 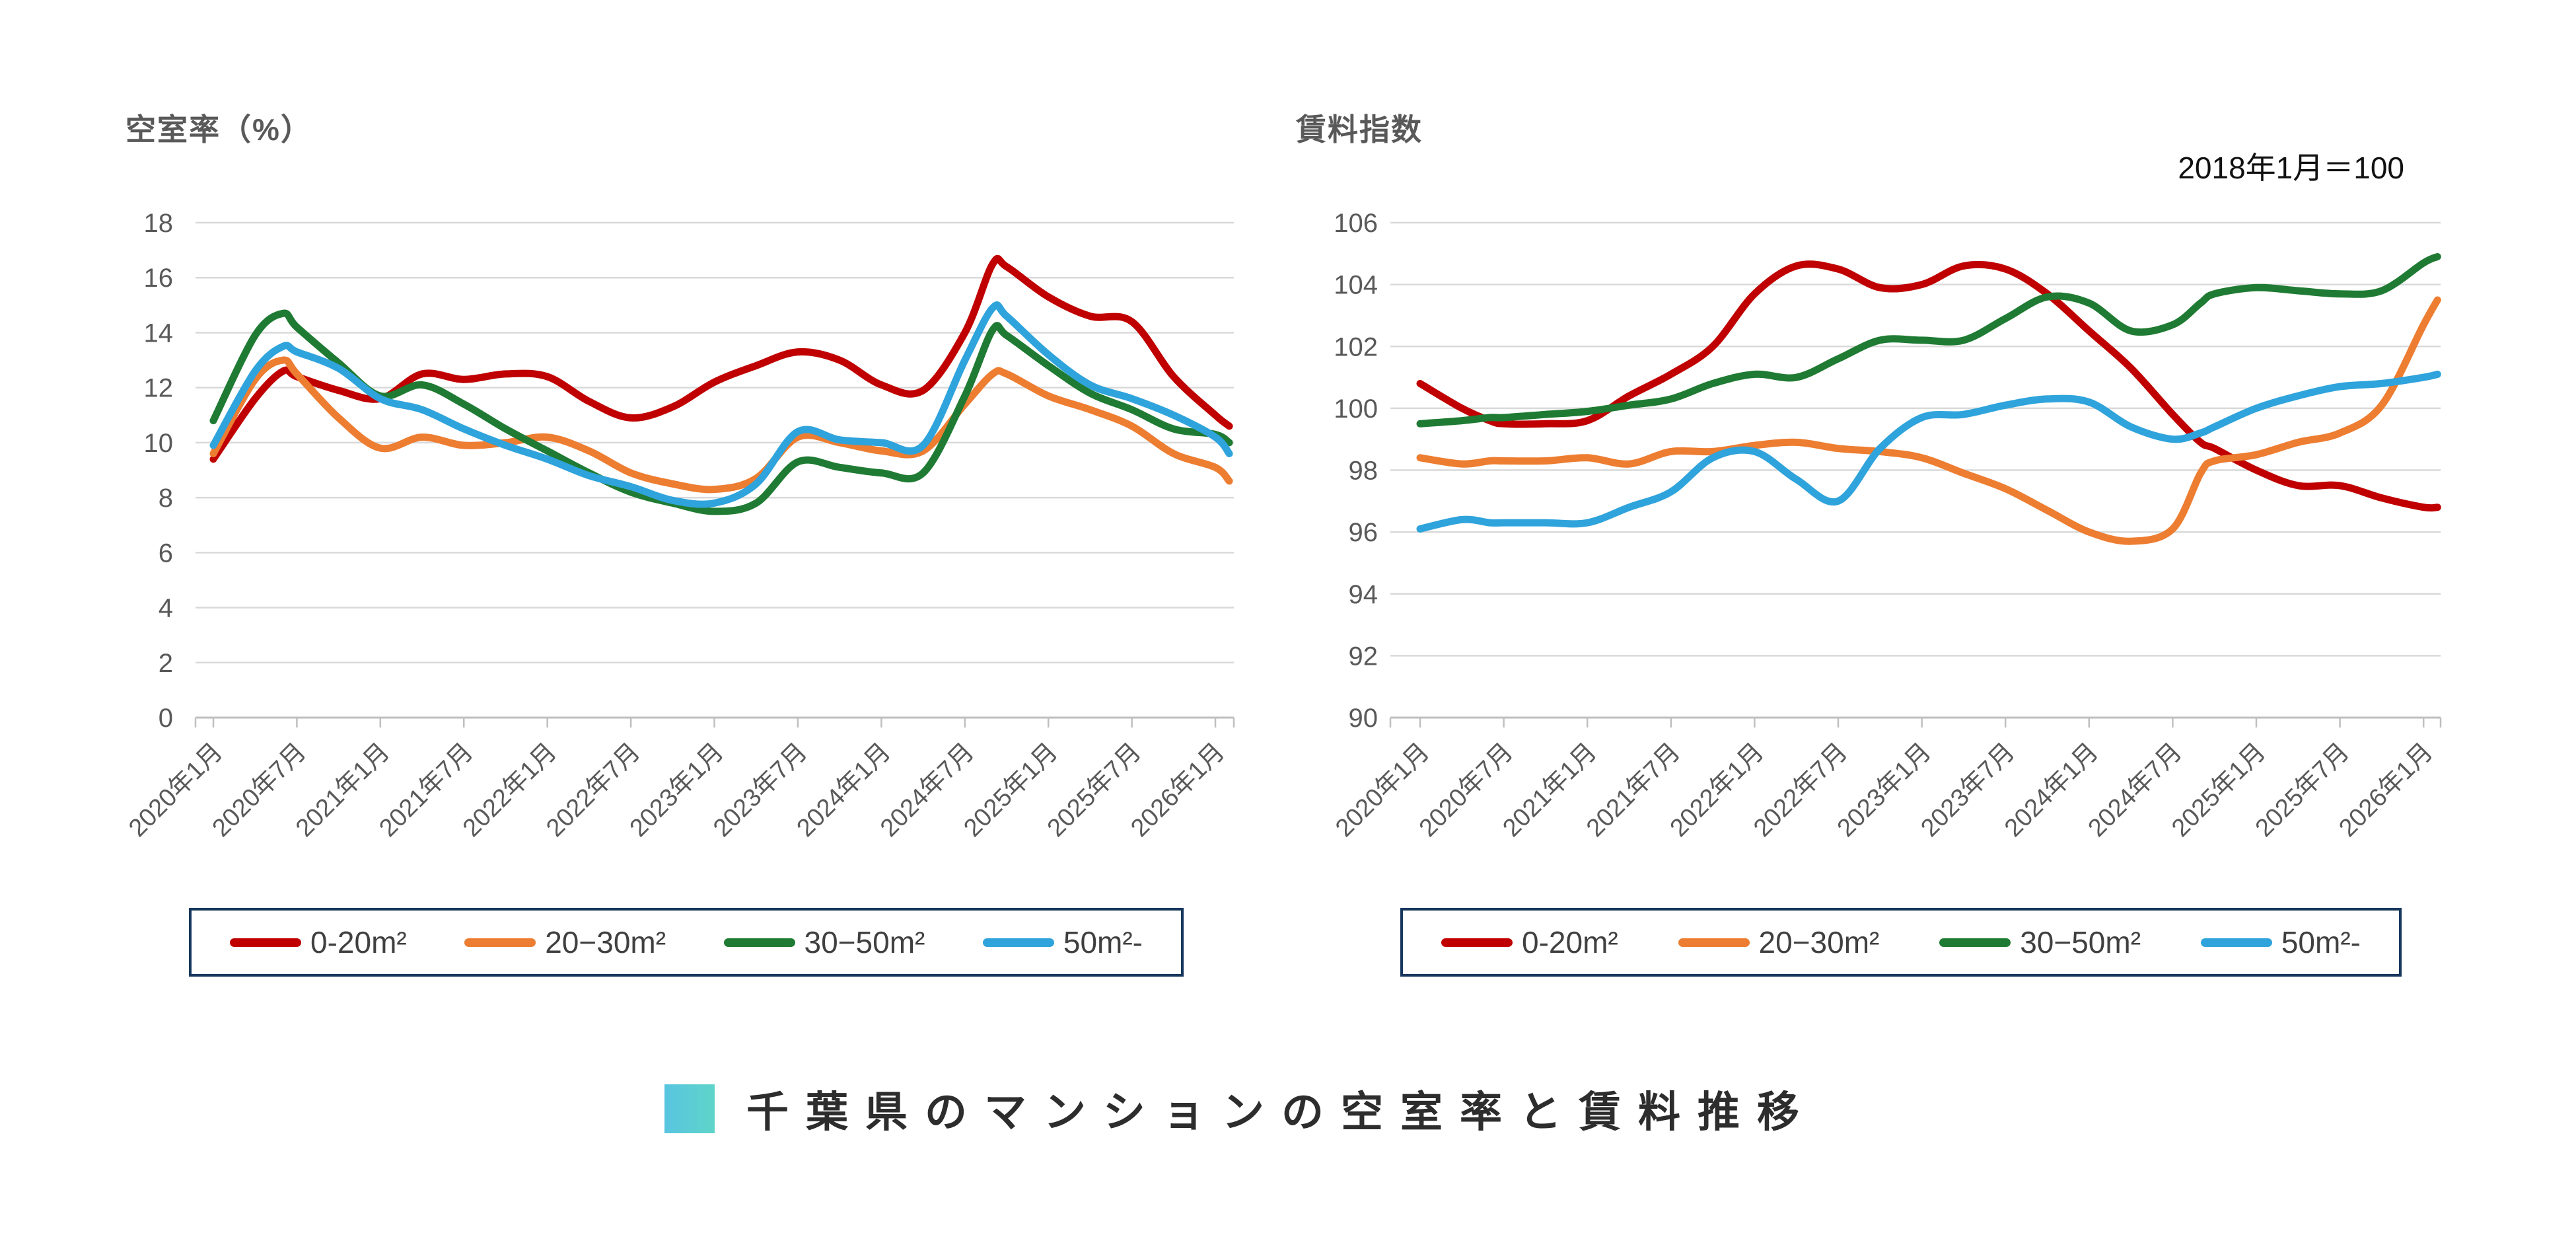 What do you see at coordinates (166, 608) in the screenshot?
I see `y-axis-label: 4` at bounding box center [166, 608].